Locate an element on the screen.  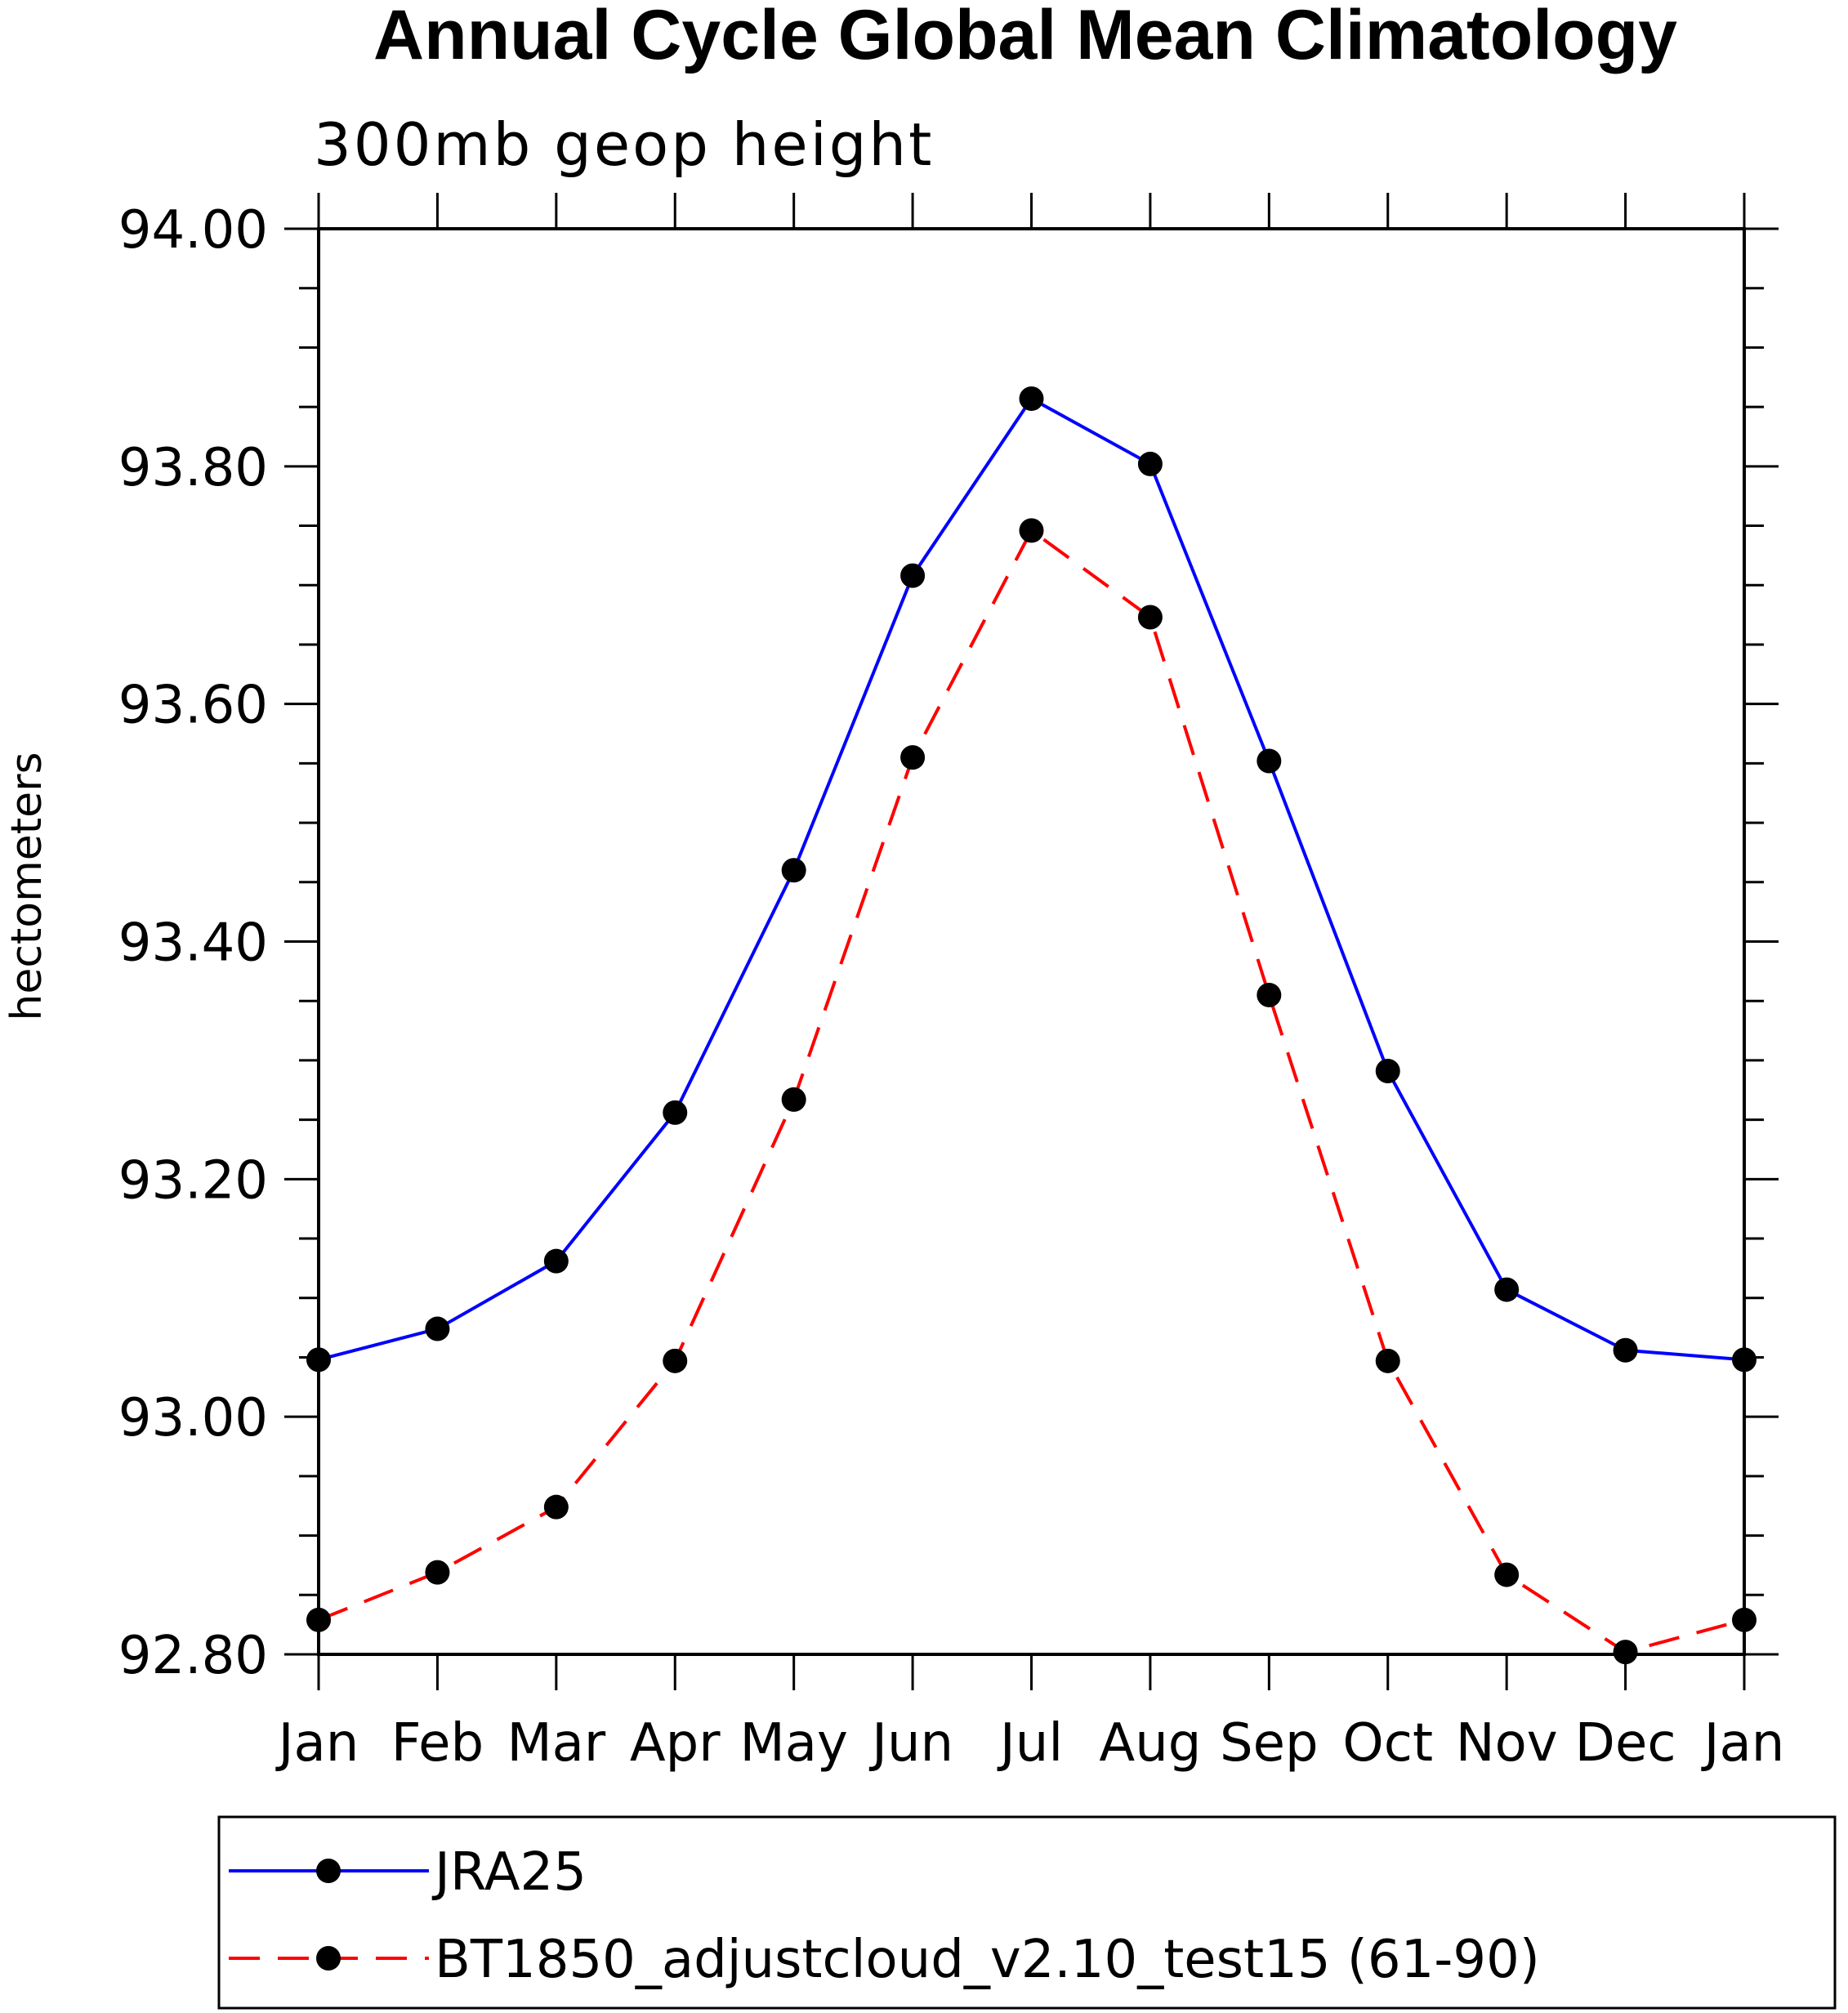
y-axis-label: hectometers is located at coordinates (27, 886).